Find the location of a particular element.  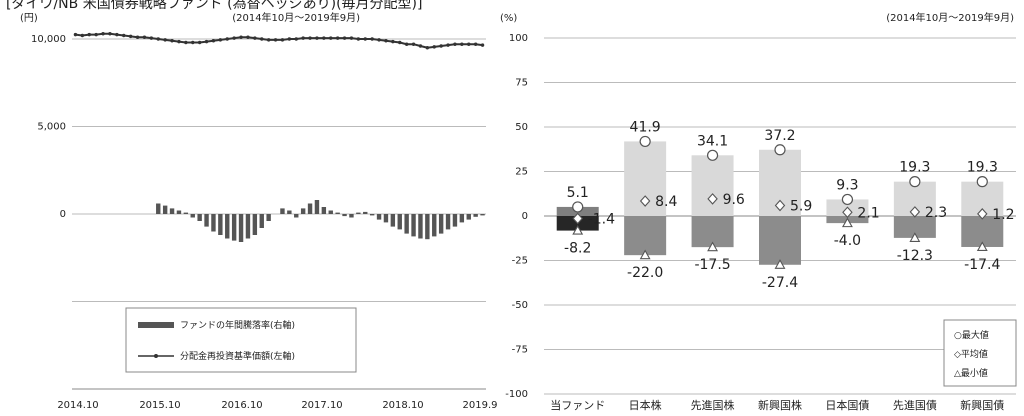

category-label: 新興国債 is located at coordinates (982, 405).